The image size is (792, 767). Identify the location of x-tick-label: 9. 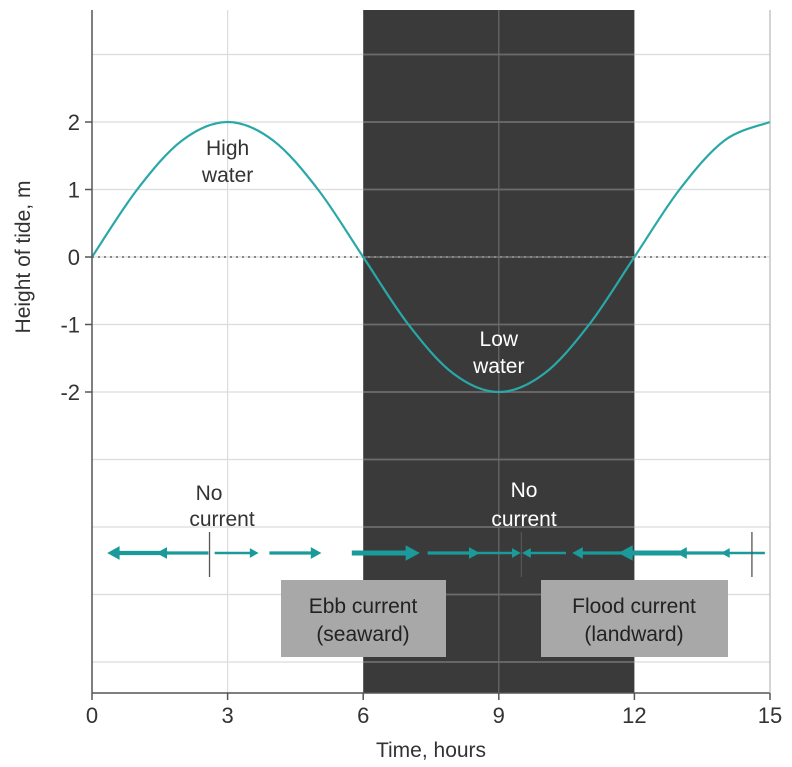
(499, 715).